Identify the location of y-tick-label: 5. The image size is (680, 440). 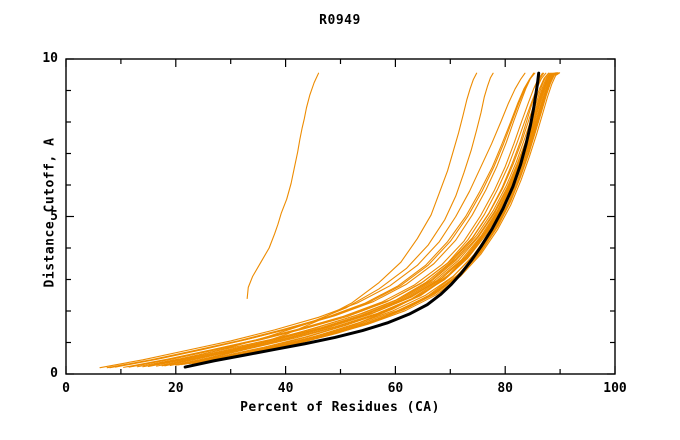
(54, 216).